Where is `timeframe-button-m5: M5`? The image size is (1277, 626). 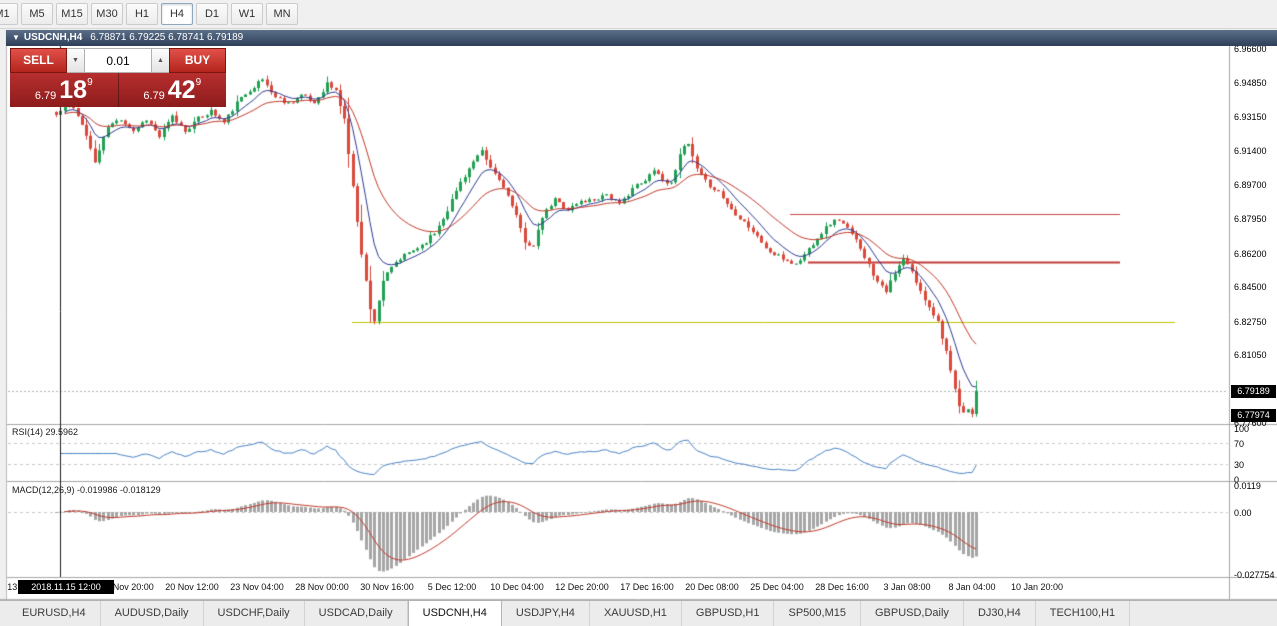 timeframe-button-m5: M5 is located at coordinates (37, 14).